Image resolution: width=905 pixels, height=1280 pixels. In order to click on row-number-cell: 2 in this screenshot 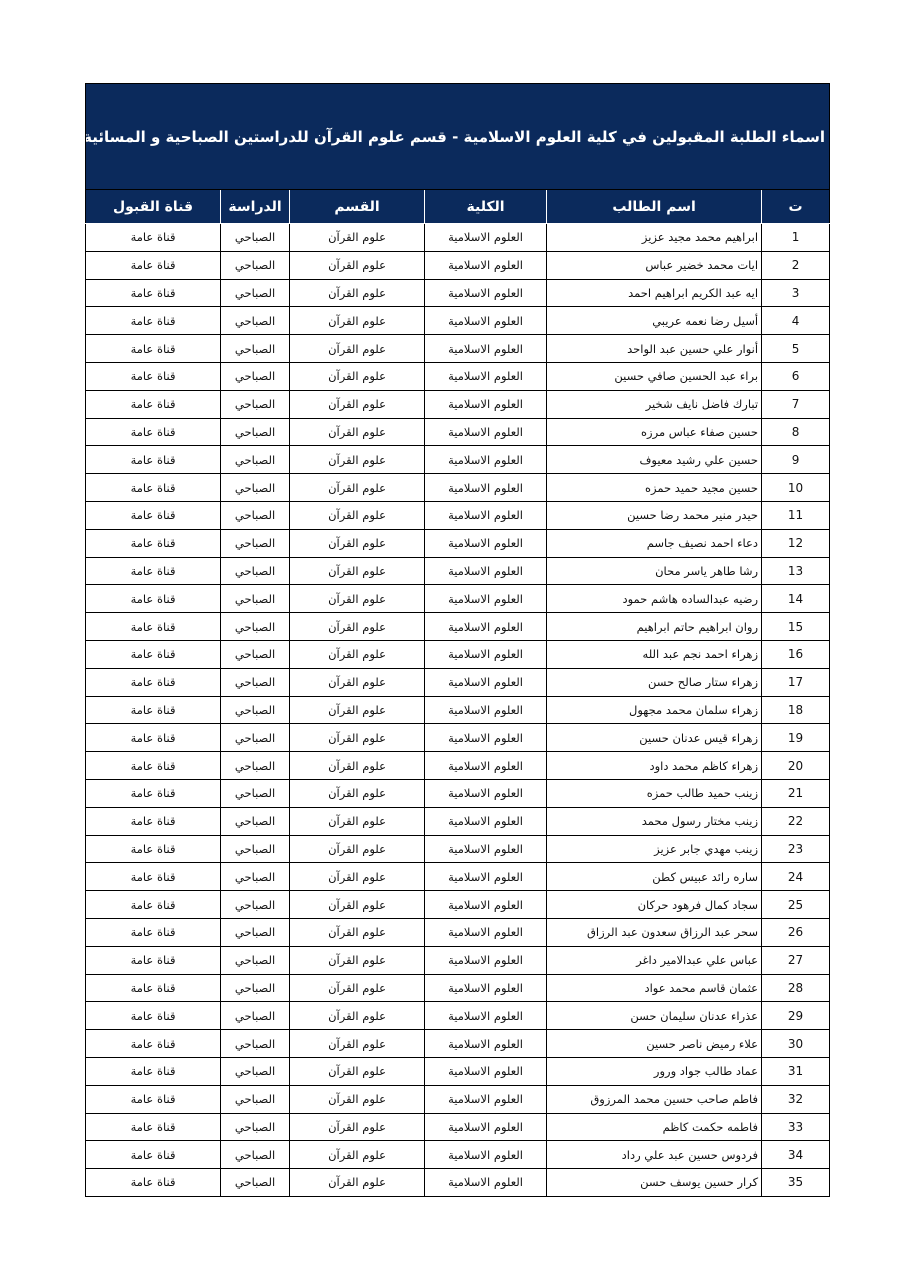, I will do `click(796, 265)`.